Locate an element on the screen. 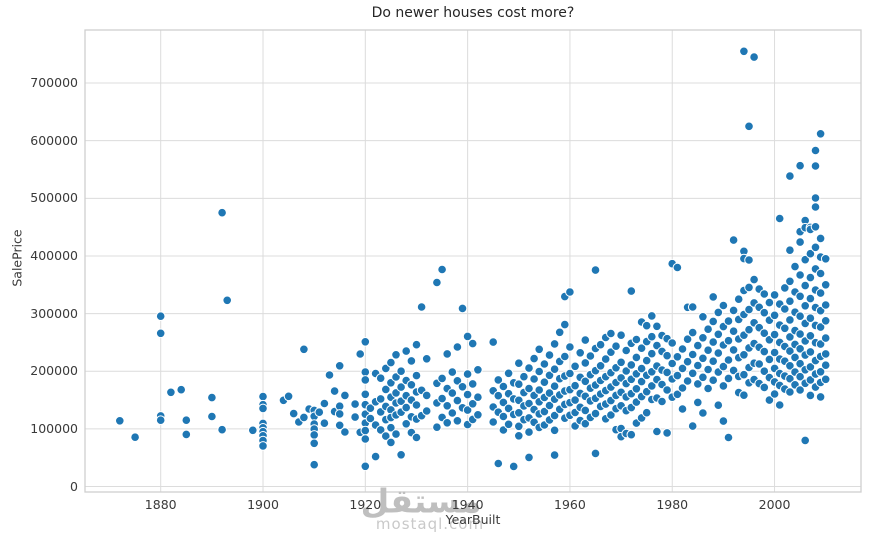 This screenshot has width=870, height=545. x-axis-title: YearBuilt is located at coordinates (473, 519).